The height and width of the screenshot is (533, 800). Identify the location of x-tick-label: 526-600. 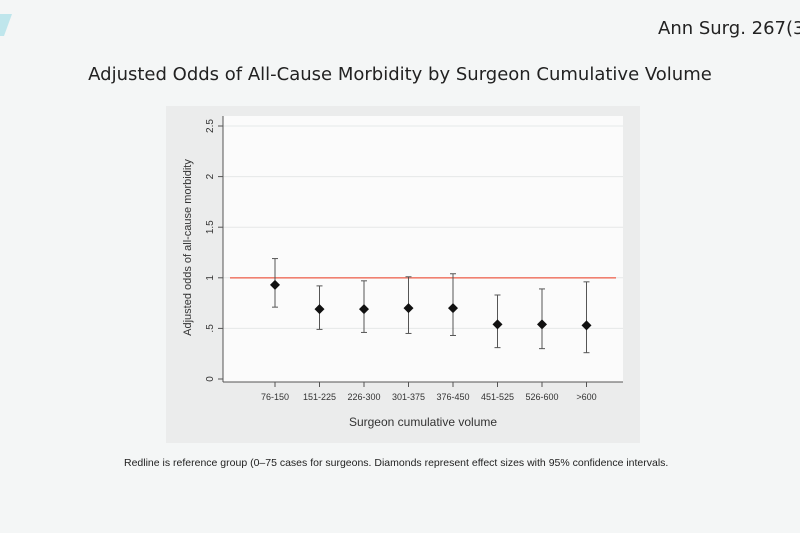
(541, 397).